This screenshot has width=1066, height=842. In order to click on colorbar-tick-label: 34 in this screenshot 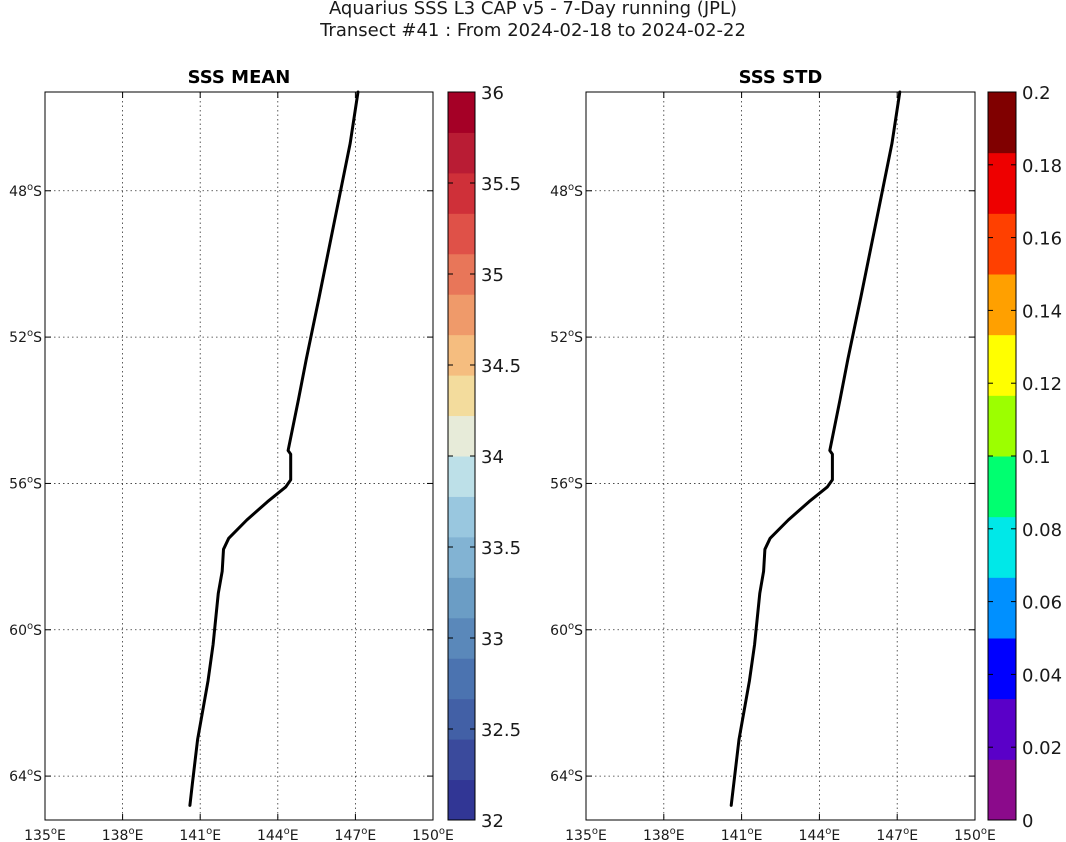, I will do `click(492, 457)`.